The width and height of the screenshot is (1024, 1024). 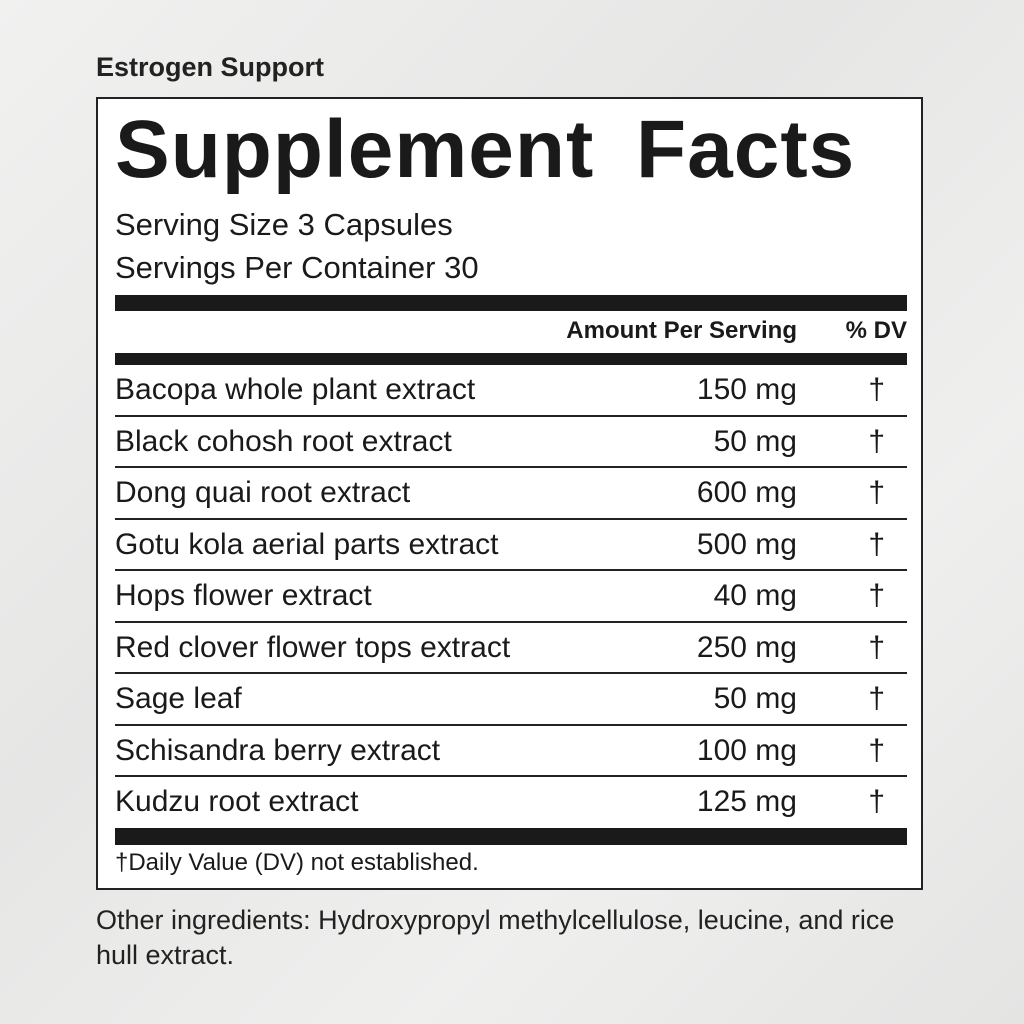 I want to click on header-amount: Amount Per Serving, so click(x=681, y=330).